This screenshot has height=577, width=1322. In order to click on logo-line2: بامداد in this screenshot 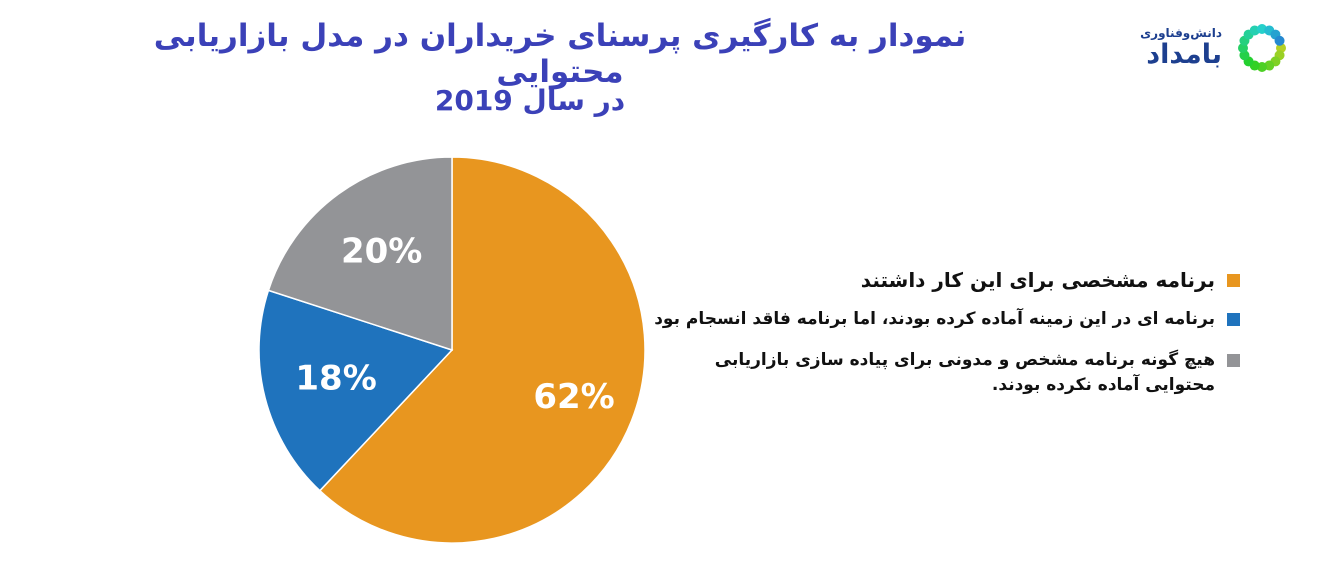, I will do `click(1184, 54)`.